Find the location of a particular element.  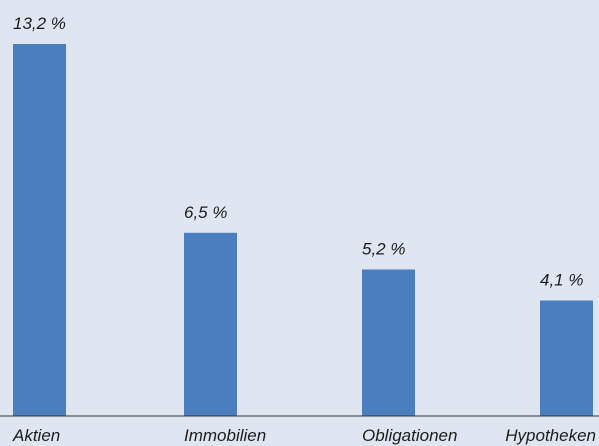

bar-immobilien is located at coordinates (210, 324).